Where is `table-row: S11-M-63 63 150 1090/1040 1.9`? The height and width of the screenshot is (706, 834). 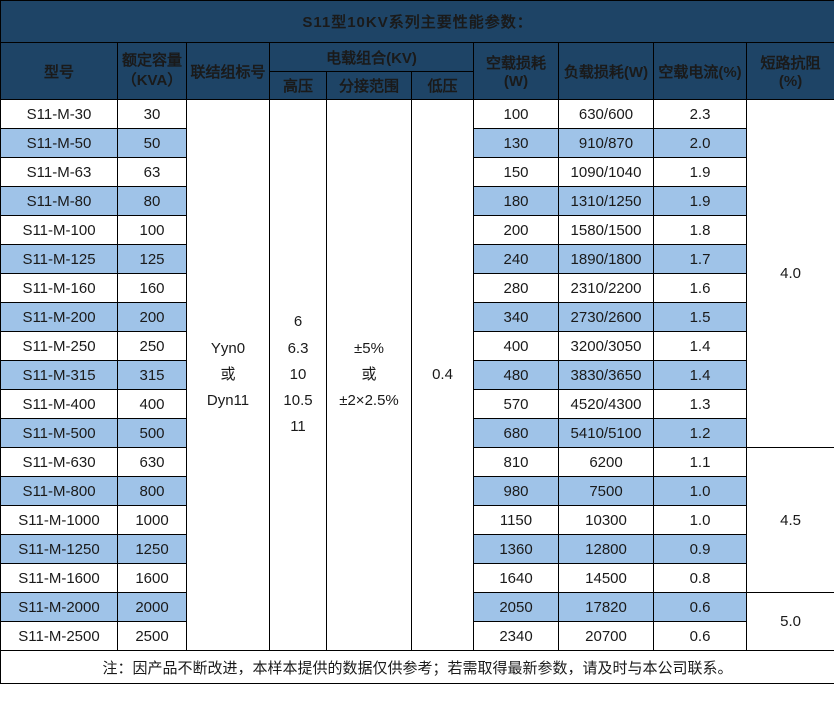 table-row: S11-M-63 63 150 1090/1040 1.9 is located at coordinates (417, 172).